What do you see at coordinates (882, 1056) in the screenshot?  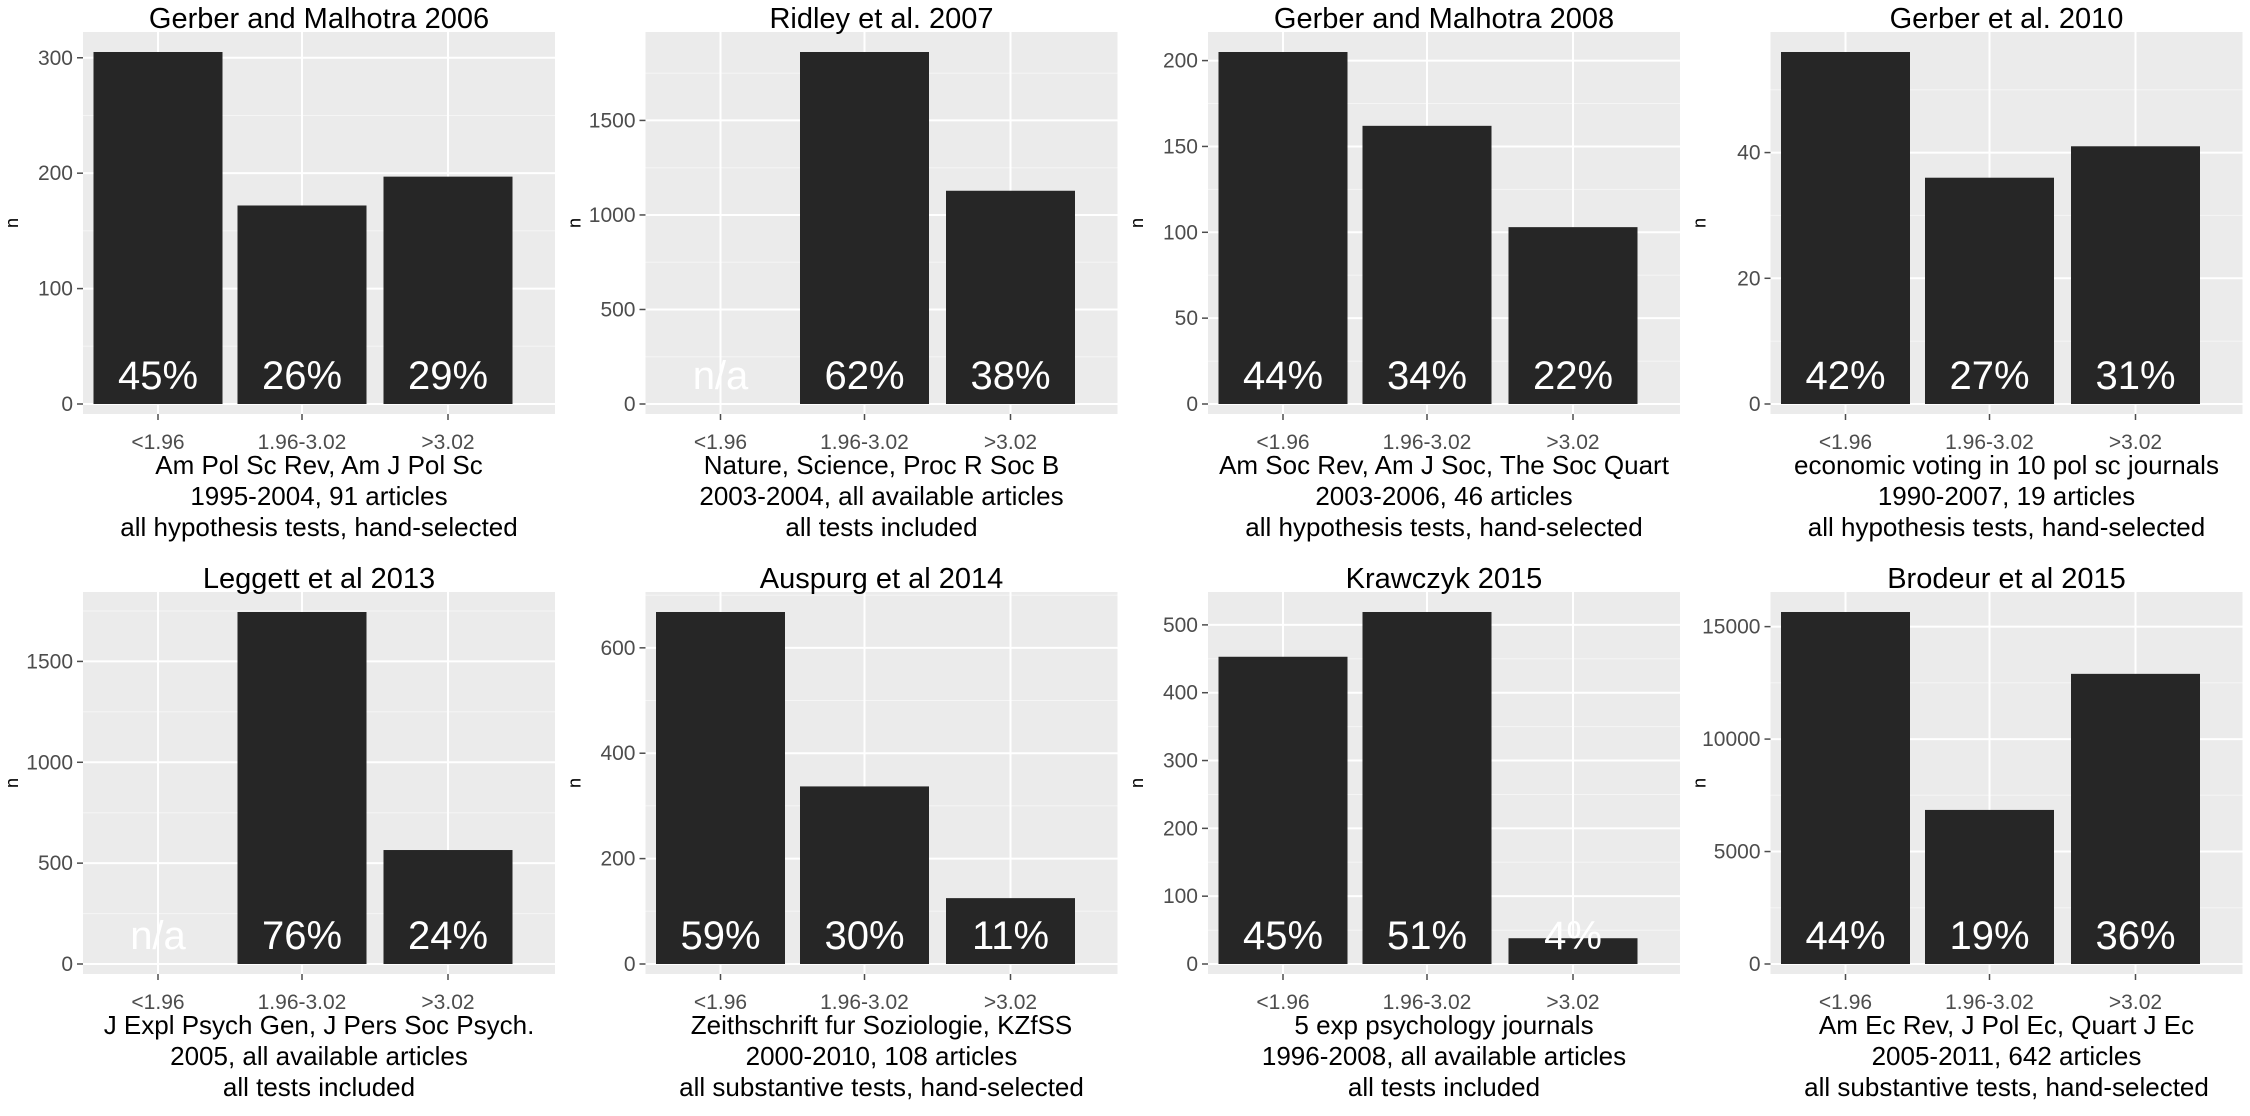 I see `x-axis-caption-line: 2000-2010, 108 articles` at bounding box center [882, 1056].